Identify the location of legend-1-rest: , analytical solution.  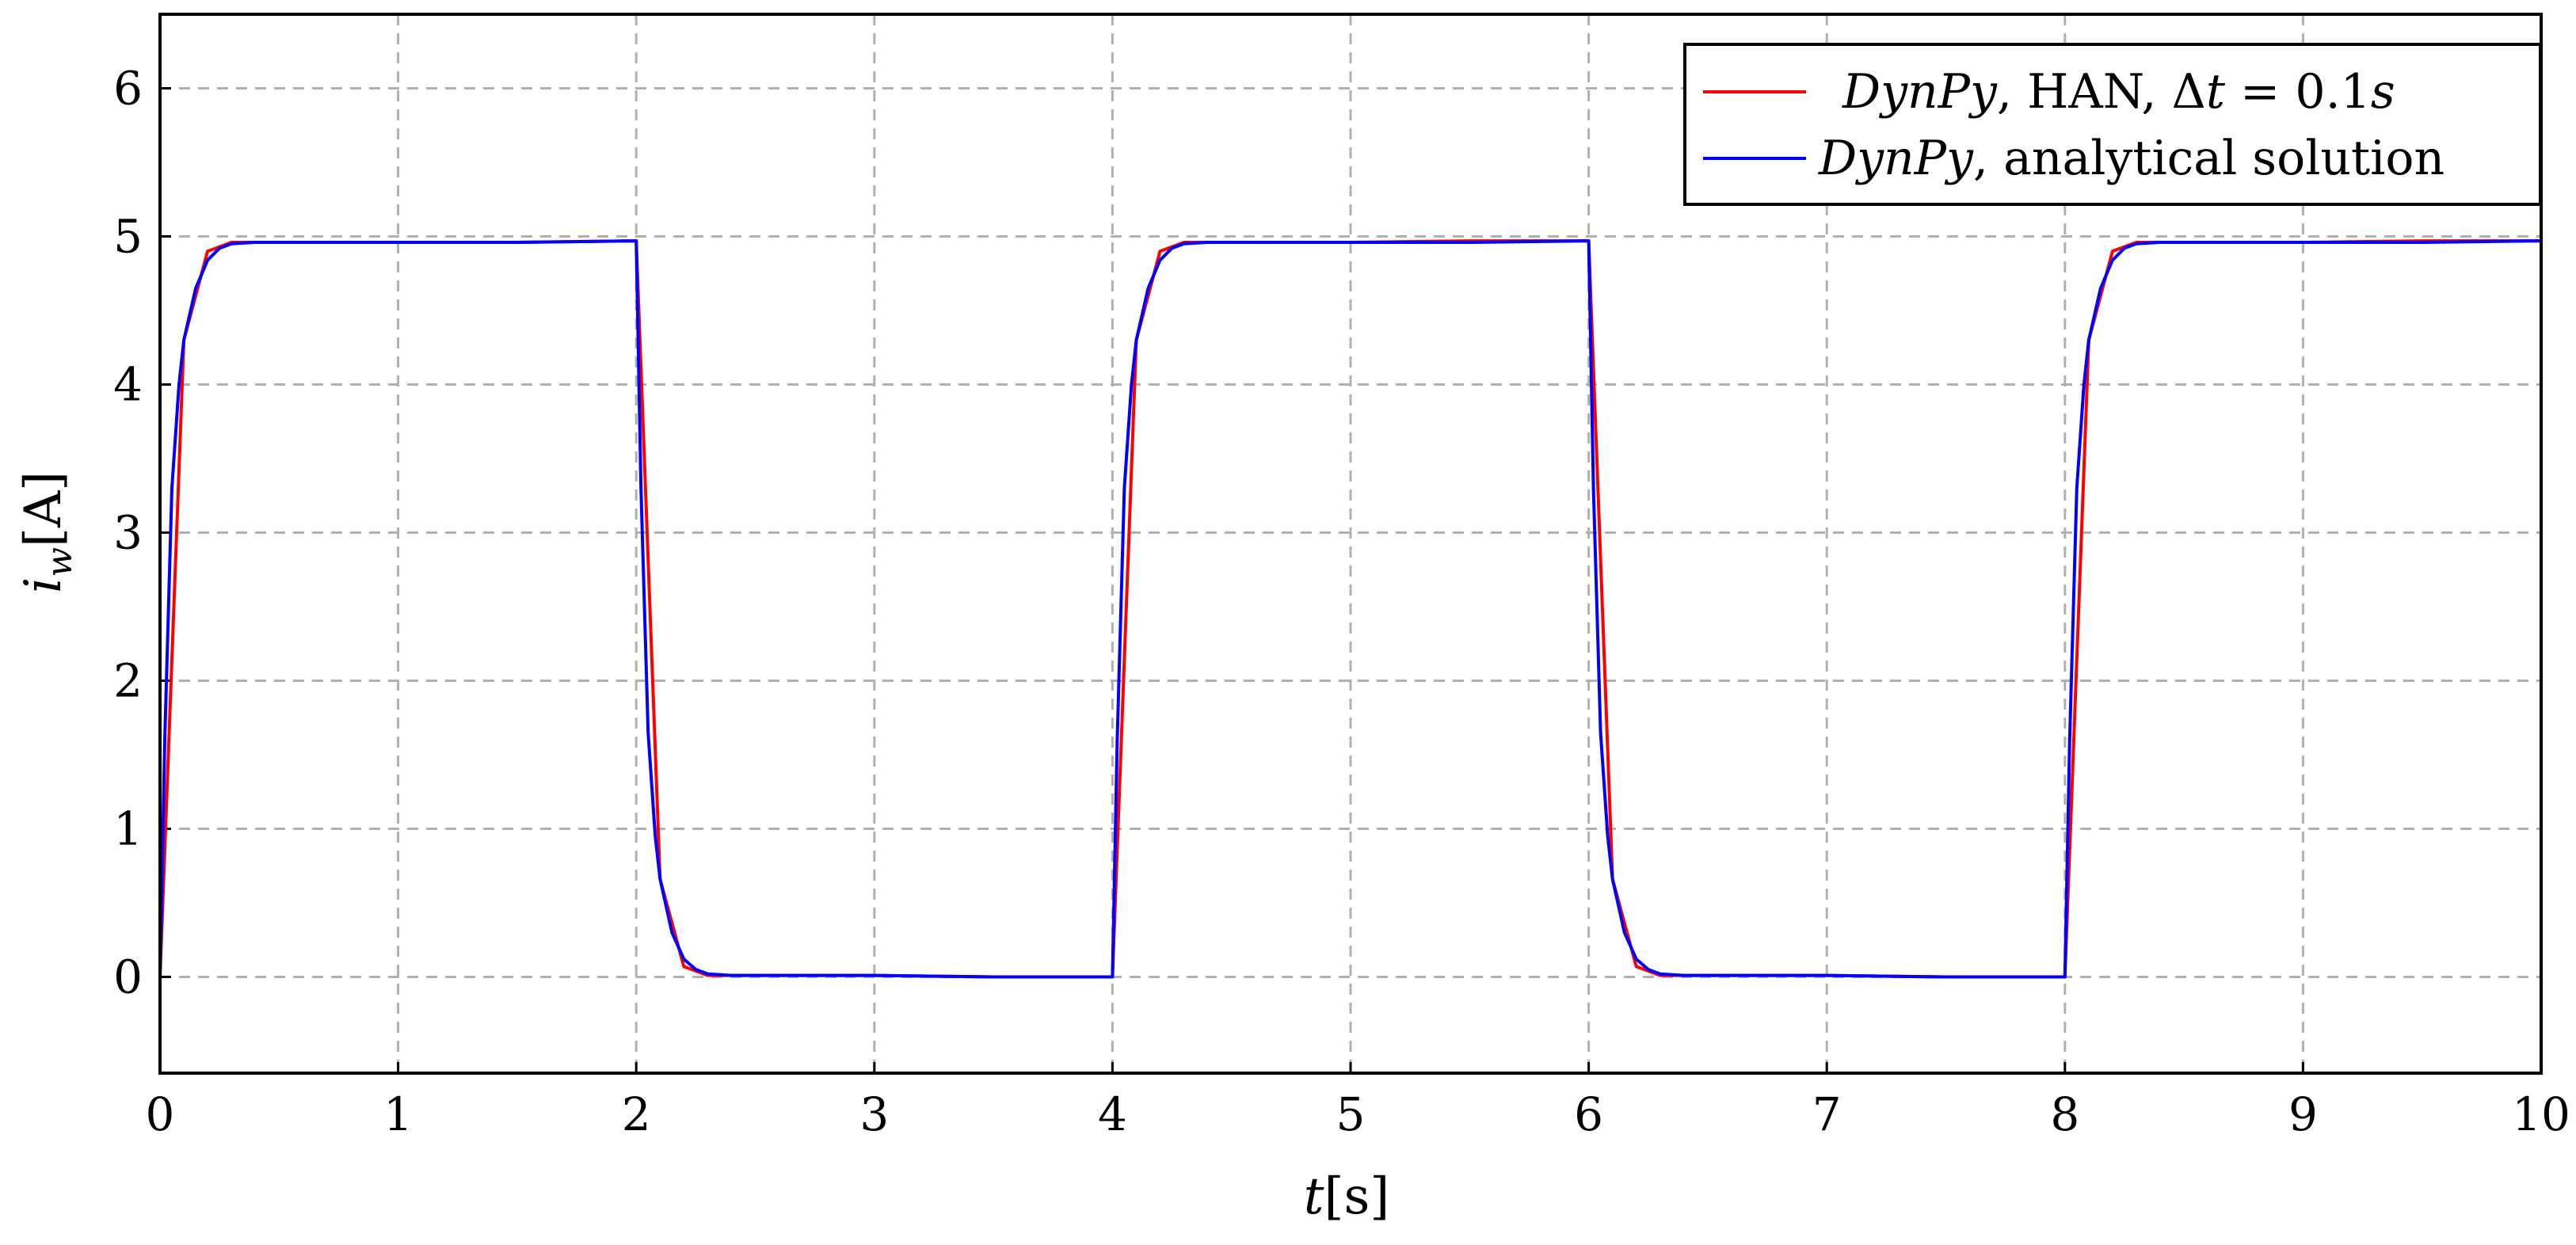
(2209, 158).